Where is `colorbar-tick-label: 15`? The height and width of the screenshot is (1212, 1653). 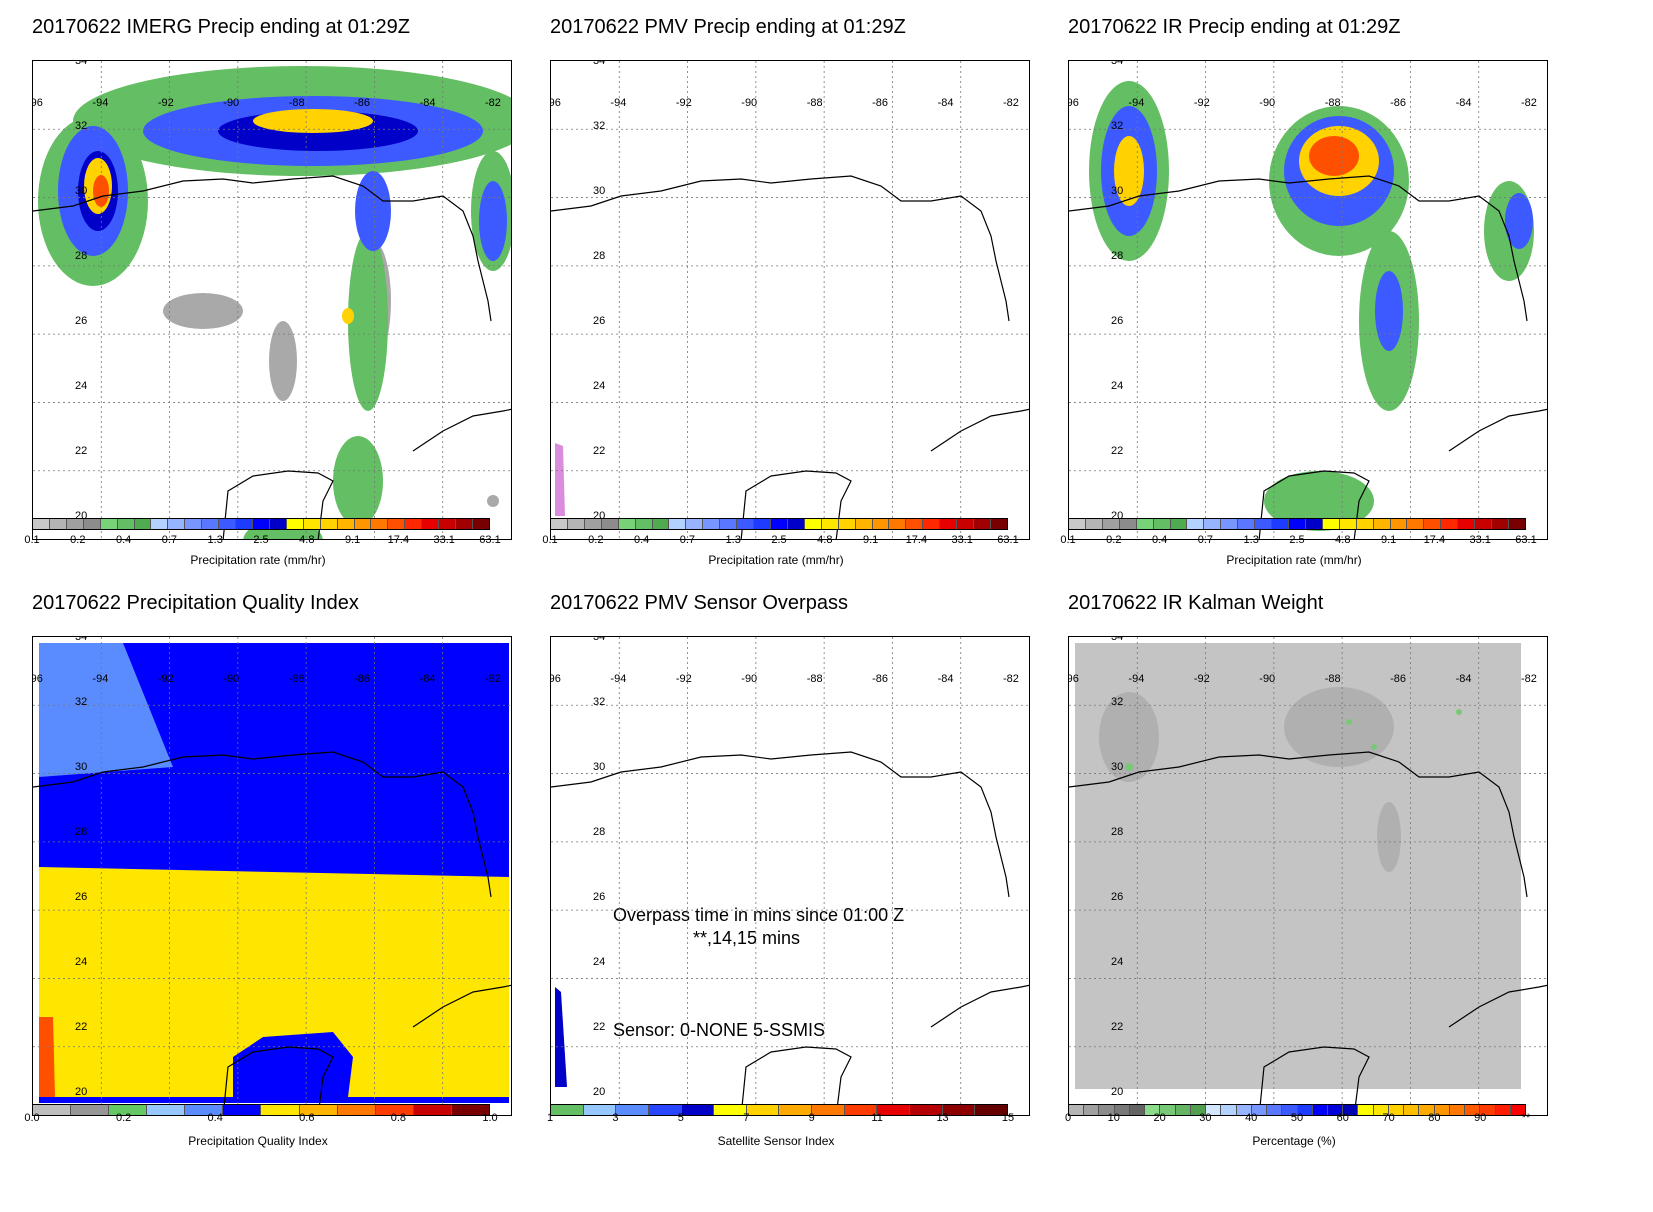 colorbar-tick-label: 15 is located at coordinates (1008, 1118).